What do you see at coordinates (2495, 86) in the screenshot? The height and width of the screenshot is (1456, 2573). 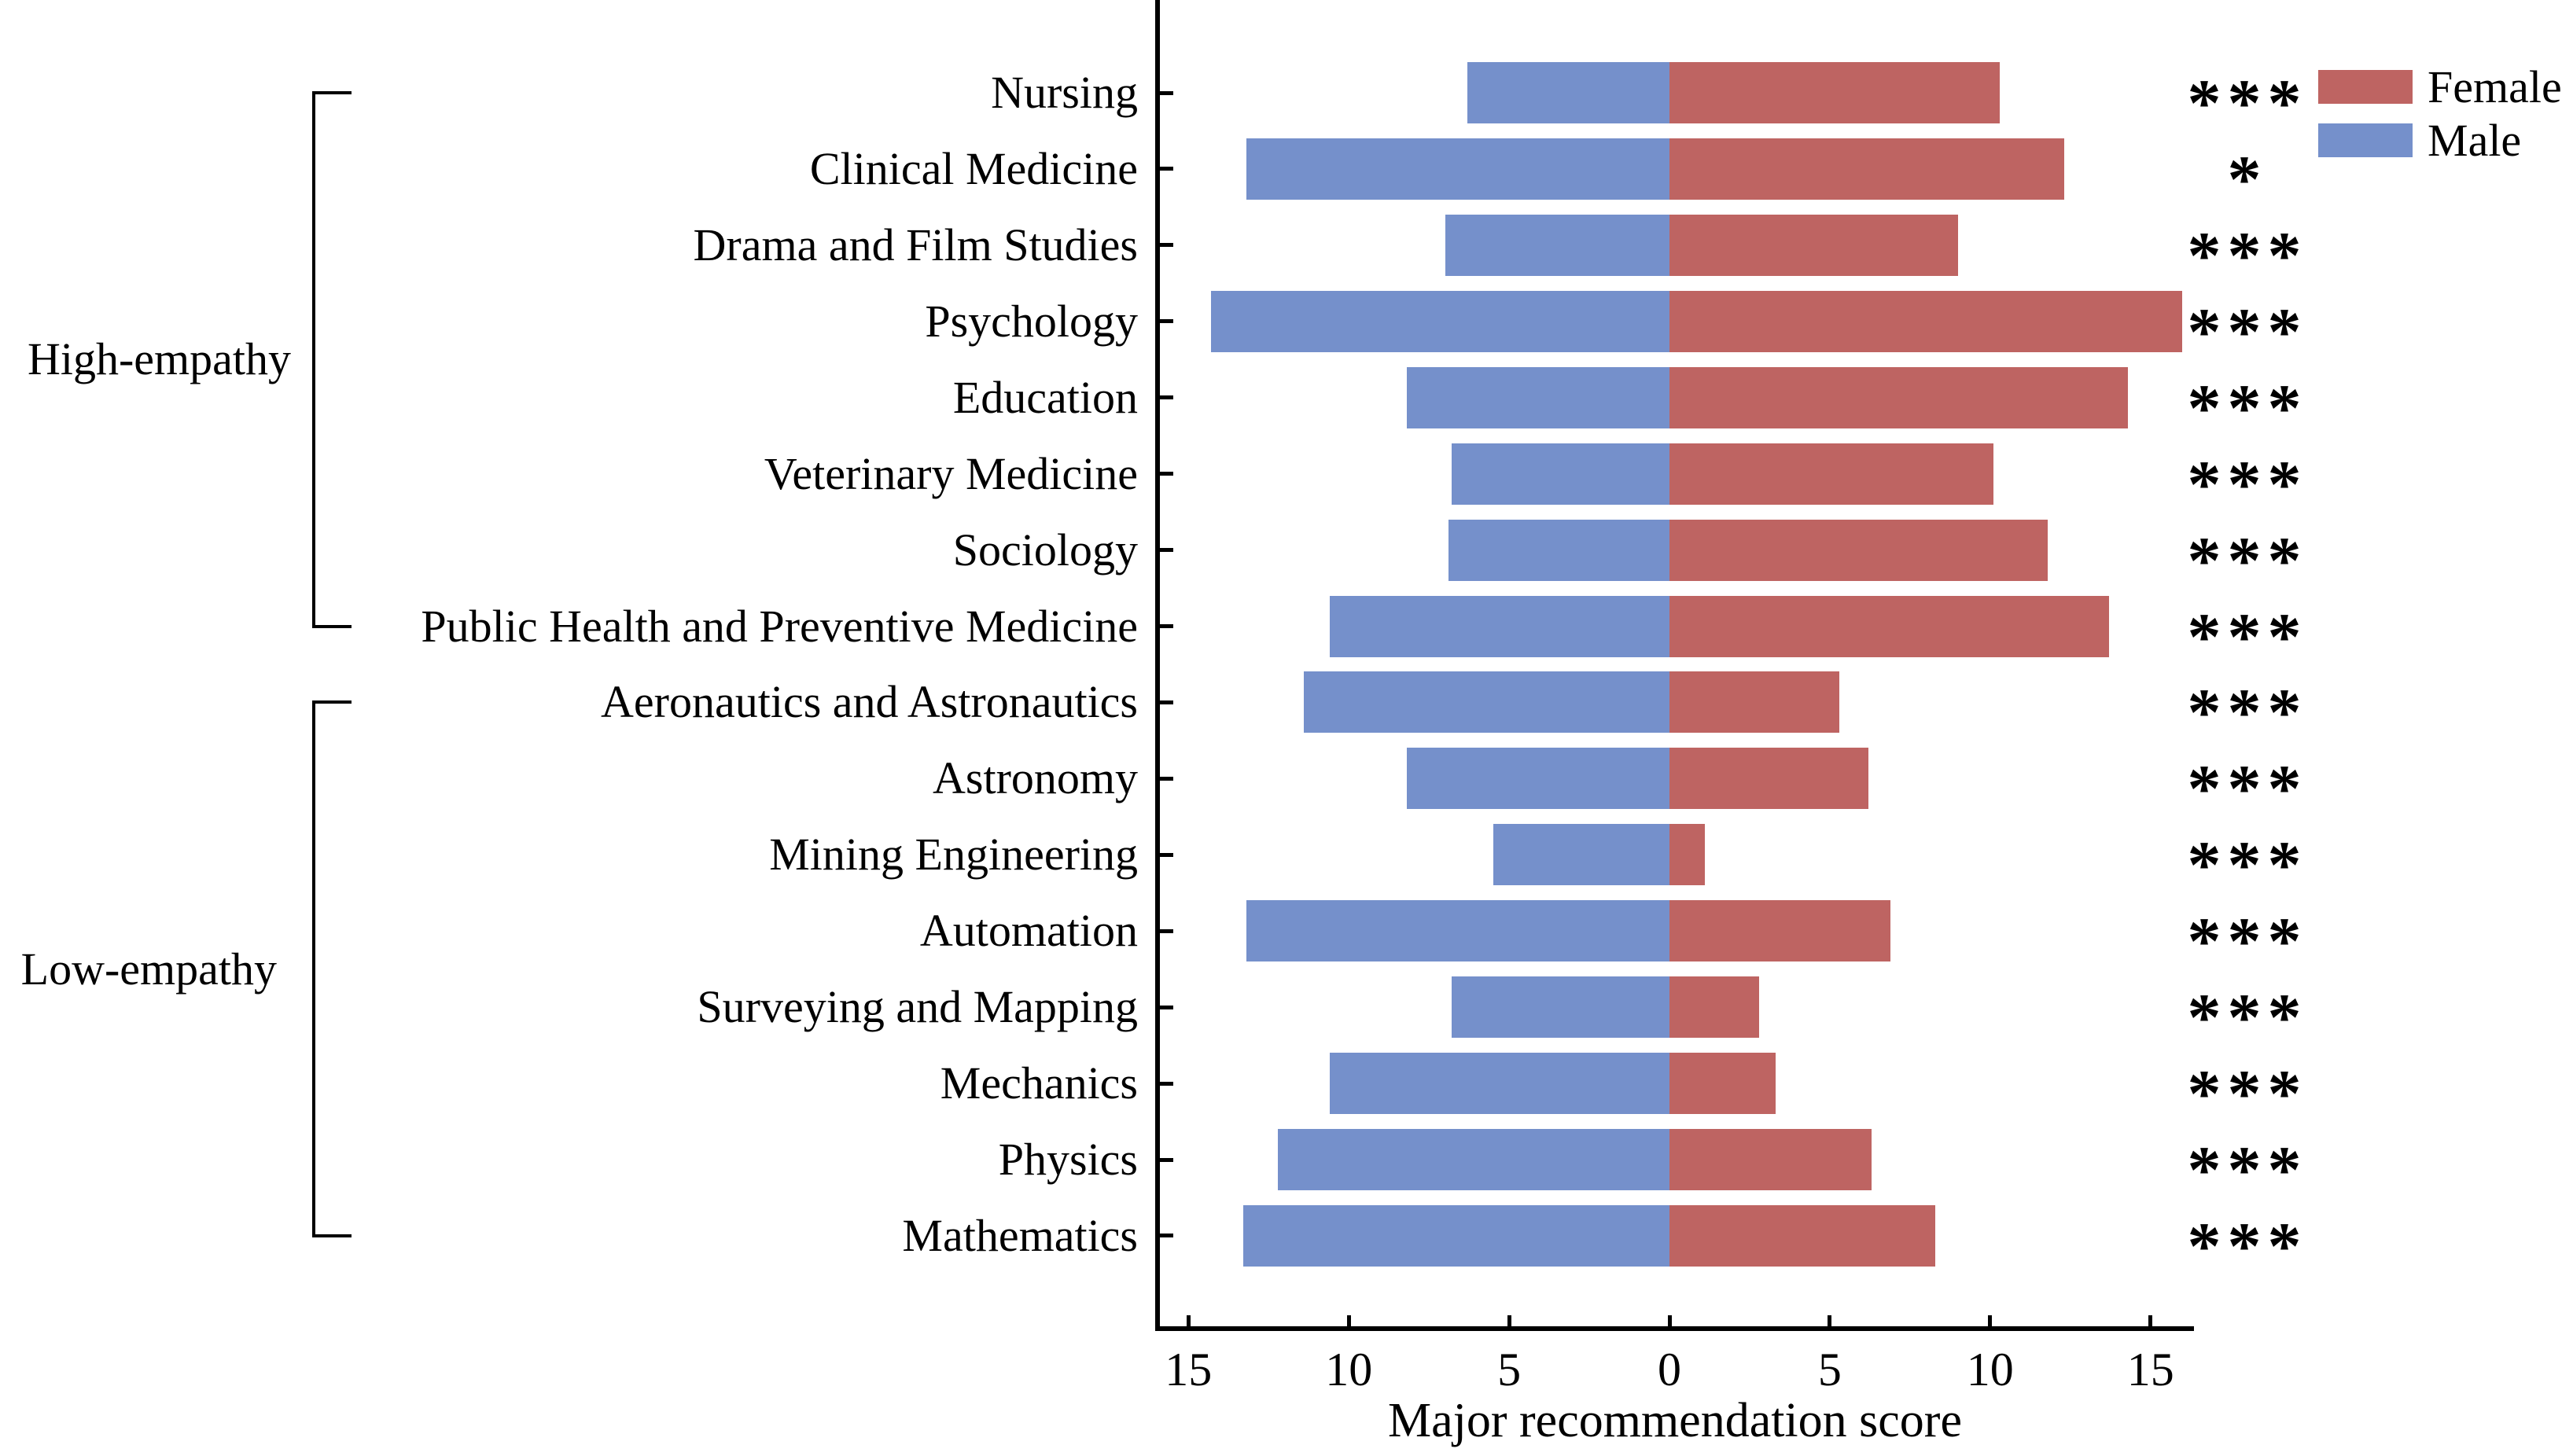 I see `legend-female-label: Female` at bounding box center [2495, 86].